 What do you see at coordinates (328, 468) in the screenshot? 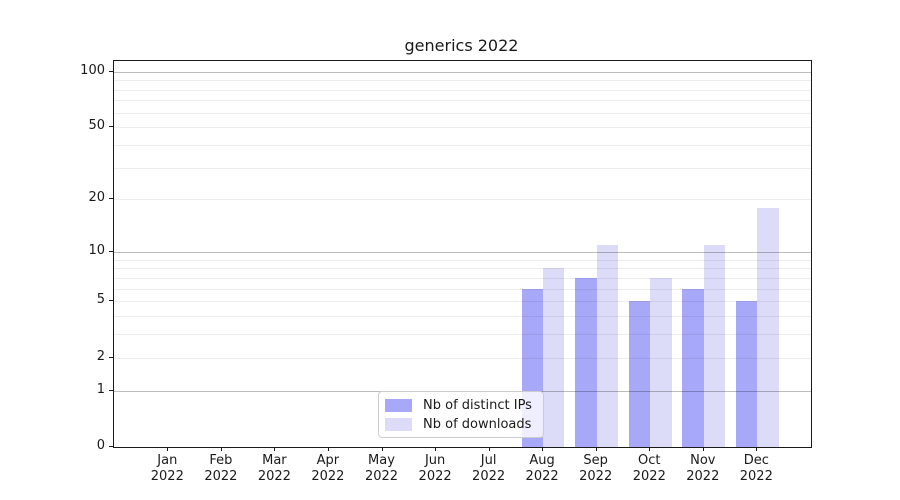
I see `x-tick-label-apr: Apr 2022` at bounding box center [328, 468].